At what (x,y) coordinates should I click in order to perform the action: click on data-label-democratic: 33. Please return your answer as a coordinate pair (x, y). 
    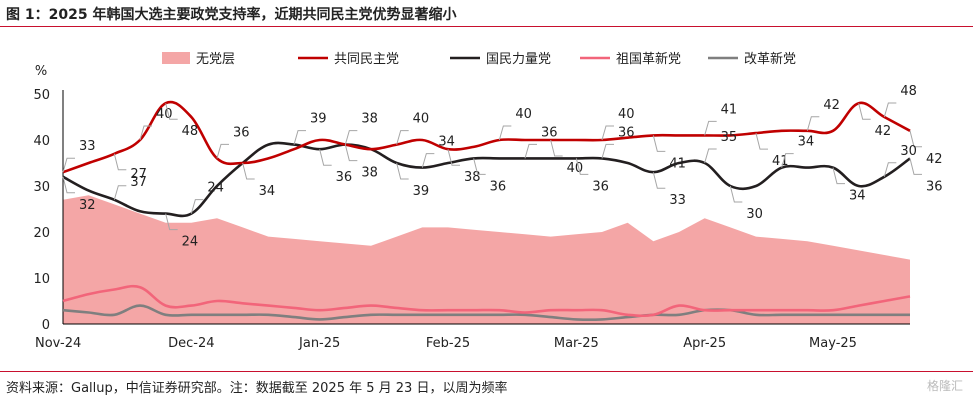
    Looking at the image, I should click on (87, 146).